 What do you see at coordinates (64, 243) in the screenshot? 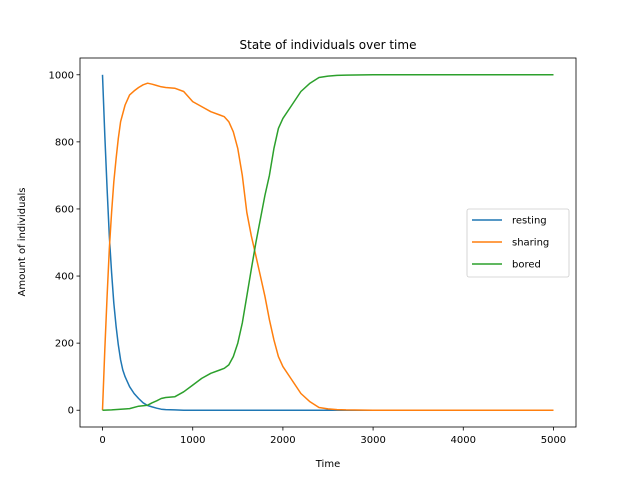
I see `y-axis-ticks: 0 200 400 600 800 1000` at bounding box center [64, 243].